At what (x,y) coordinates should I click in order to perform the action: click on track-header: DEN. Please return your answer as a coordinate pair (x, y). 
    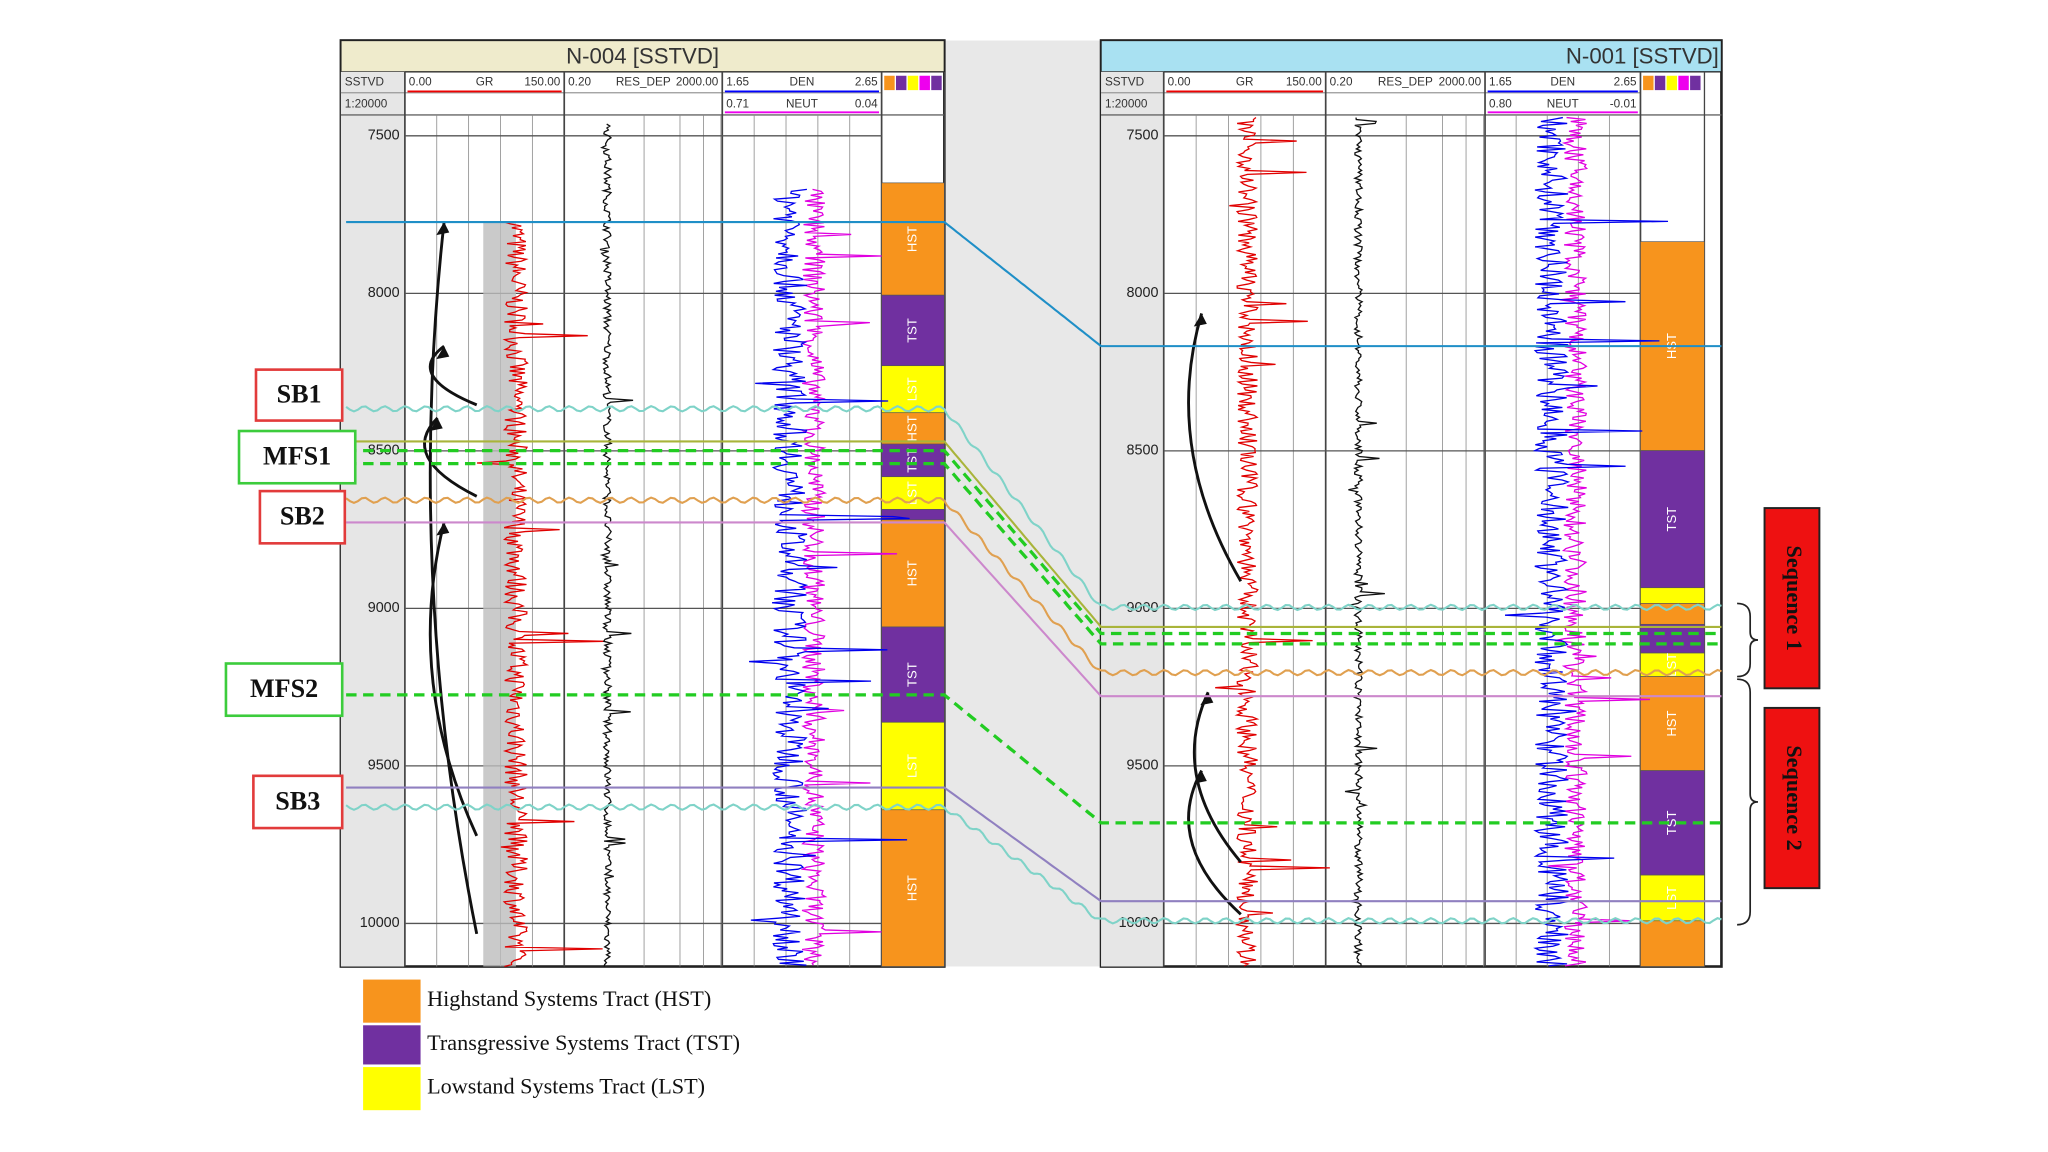
    Looking at the image, I should click on (1562, 81).